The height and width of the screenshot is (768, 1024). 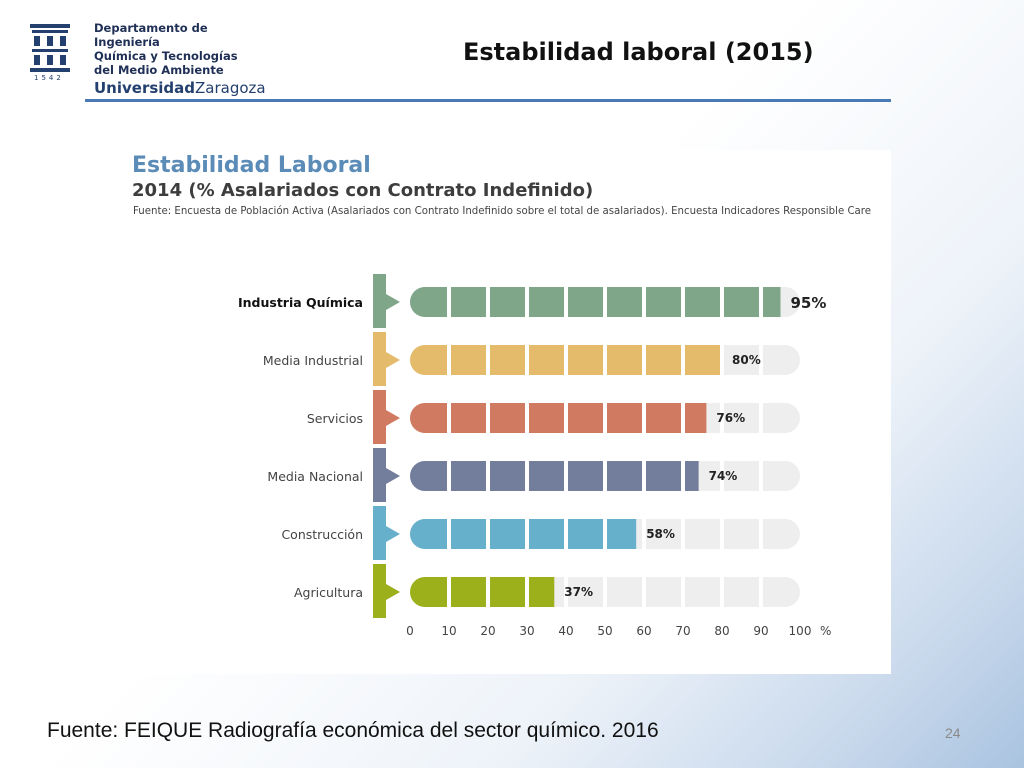 What do you see at coordinates (487, 631) in the screenshot?
I see `x-tick-label: 20` at bounding box center [487, 631].